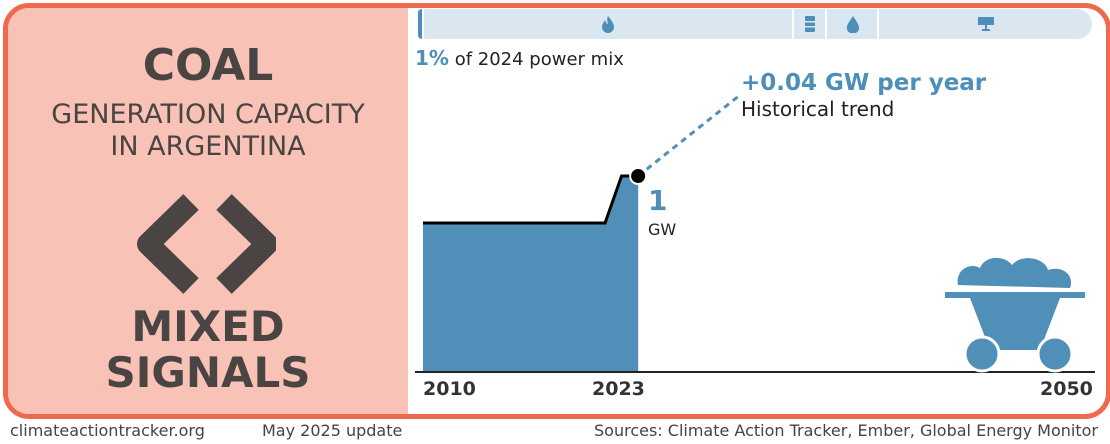 The image size is (1110, 444). I want to click on trend-annotation: +0.04 GW per year Historical trend, so click(863, 96).